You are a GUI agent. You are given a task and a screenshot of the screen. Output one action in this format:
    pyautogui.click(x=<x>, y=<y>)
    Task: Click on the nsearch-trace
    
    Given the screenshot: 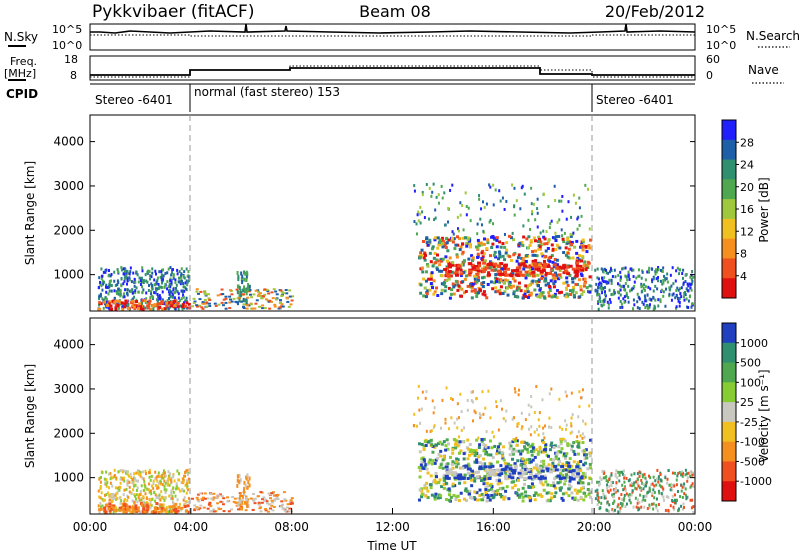 What is the action you would take?
    pyautogui.click(x=392, y=35)
    